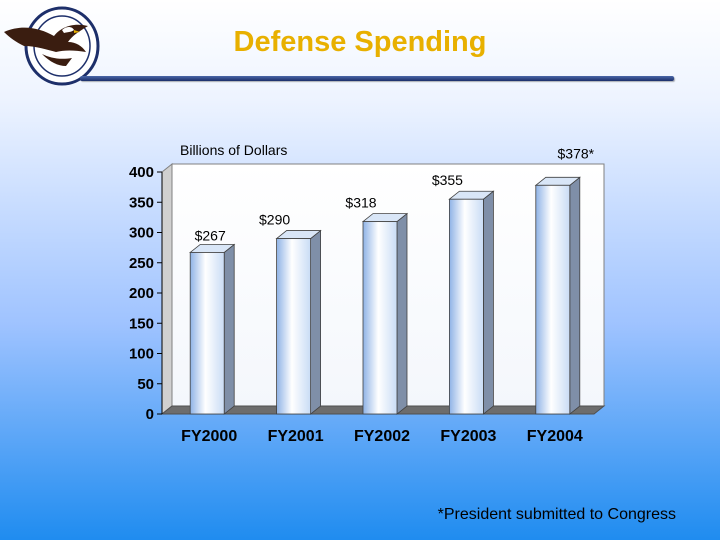 This screenshot has height=540, width=720. What do you see at coordinates (233, 150) in the screenshot?
I see `y-axis-title: Billions of Dollars` at bounding box center [233, 150].